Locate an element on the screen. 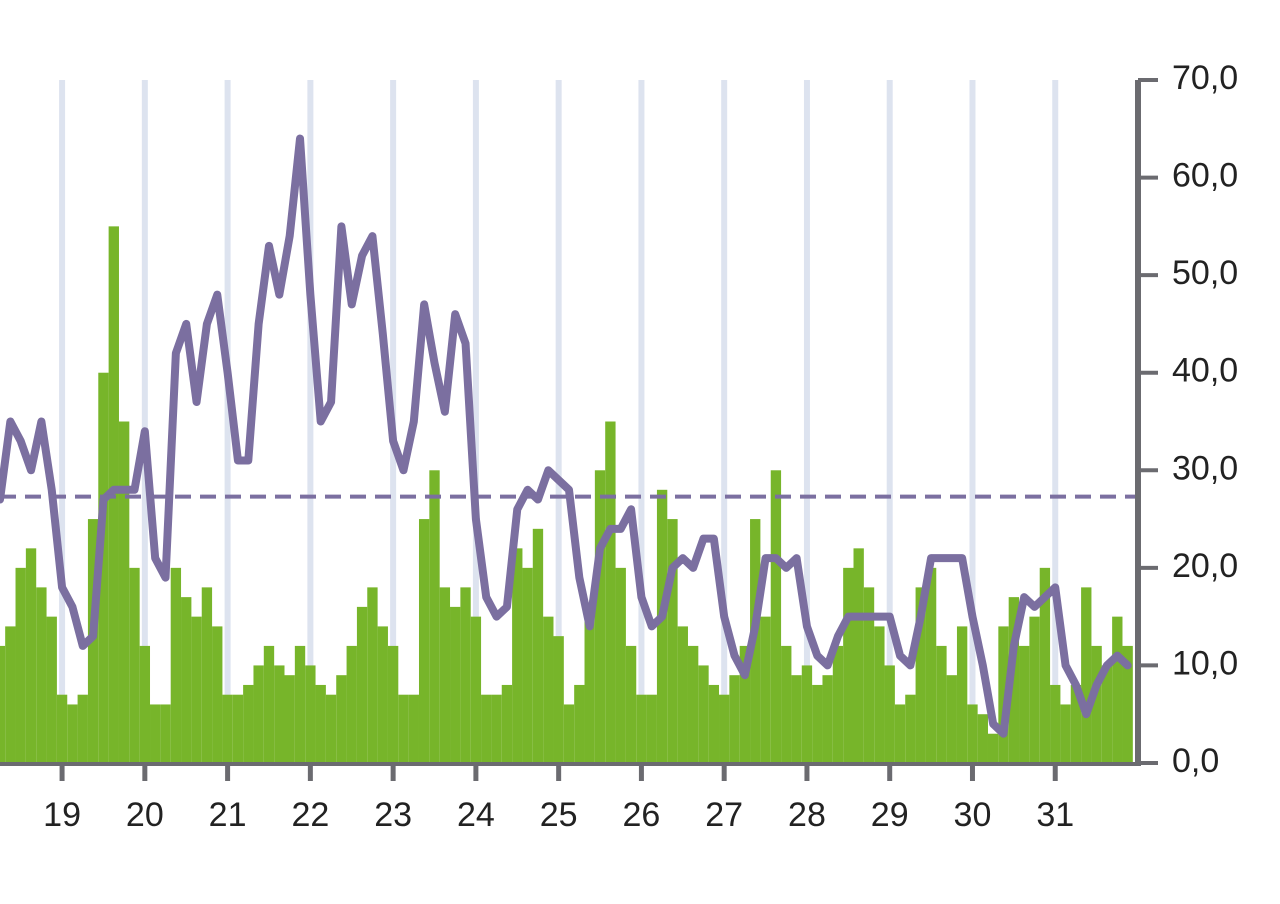  y-tick-label: 0,0 is located at coordinates (1195, 761).